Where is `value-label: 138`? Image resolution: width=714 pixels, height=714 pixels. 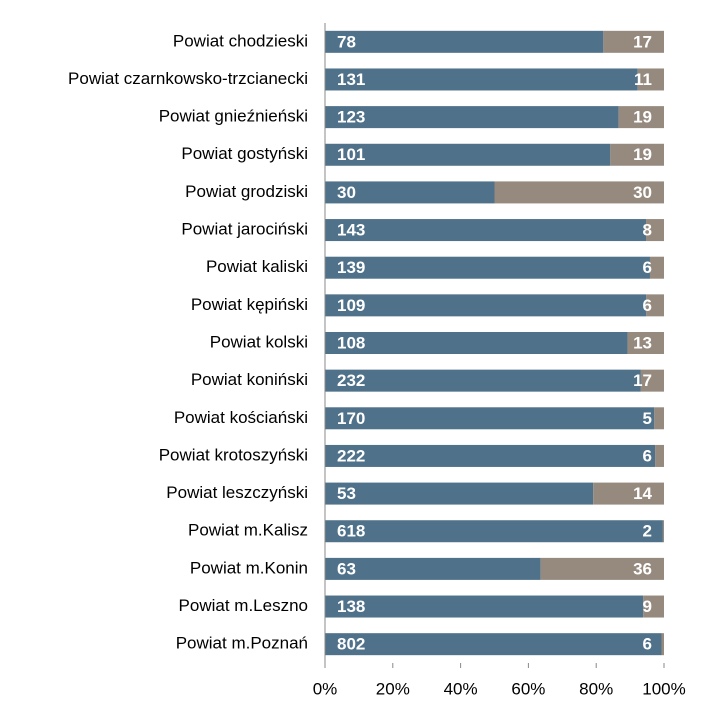 value-label: 138 is located at coordinates (351, 606).